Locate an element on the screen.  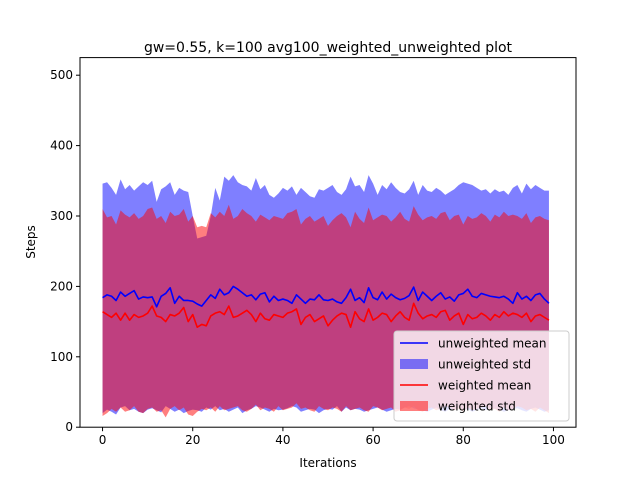
weighted-std-legend-swatch is located at coordinates (414, 406).